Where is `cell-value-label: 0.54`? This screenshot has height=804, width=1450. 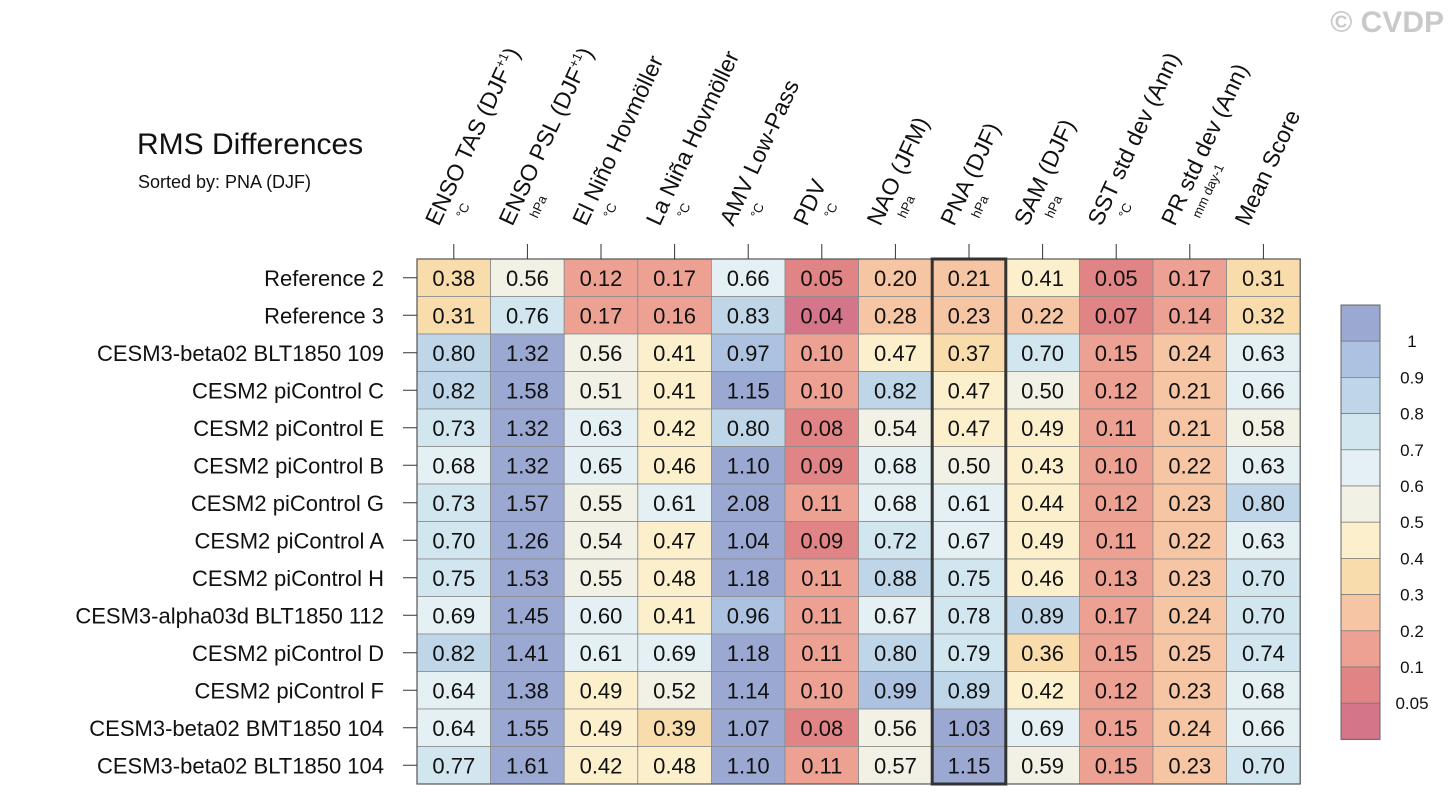
cell-value-label: 0.54 is located at coordinates (895, 428).